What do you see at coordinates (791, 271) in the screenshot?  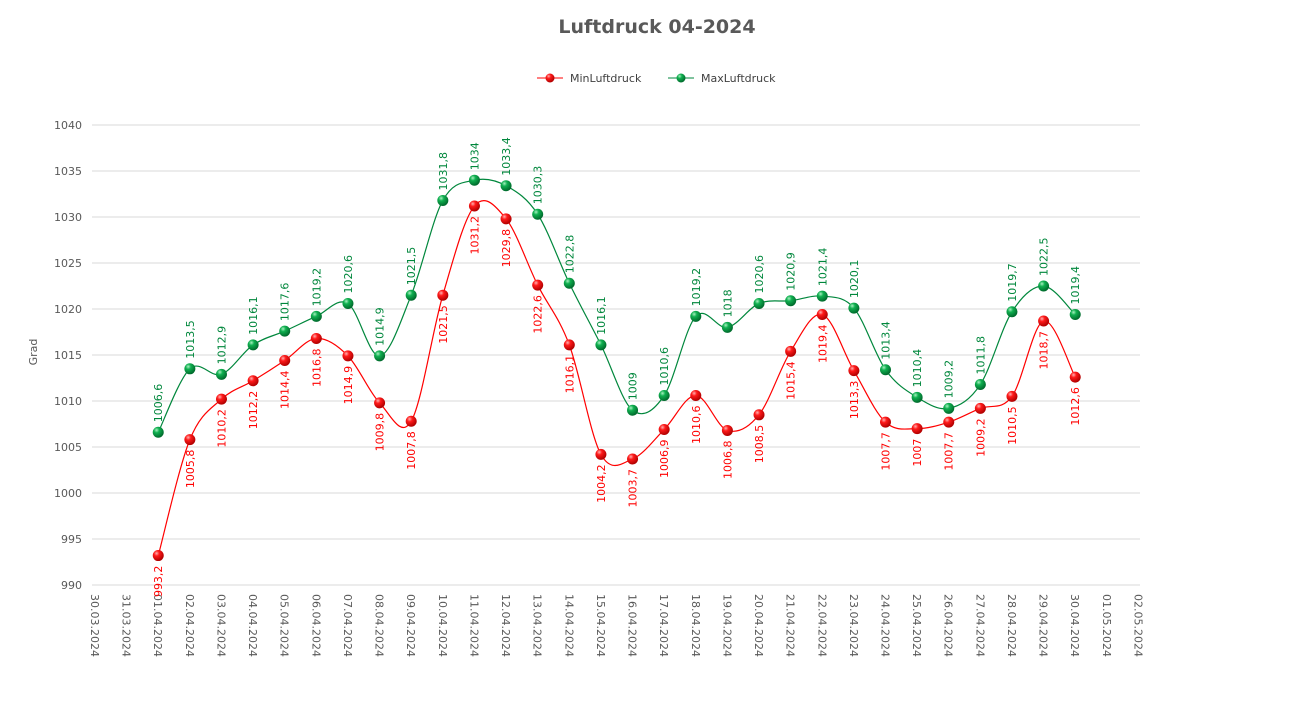 I see `data-label: 1020,9` at bounding box center [791, 271].